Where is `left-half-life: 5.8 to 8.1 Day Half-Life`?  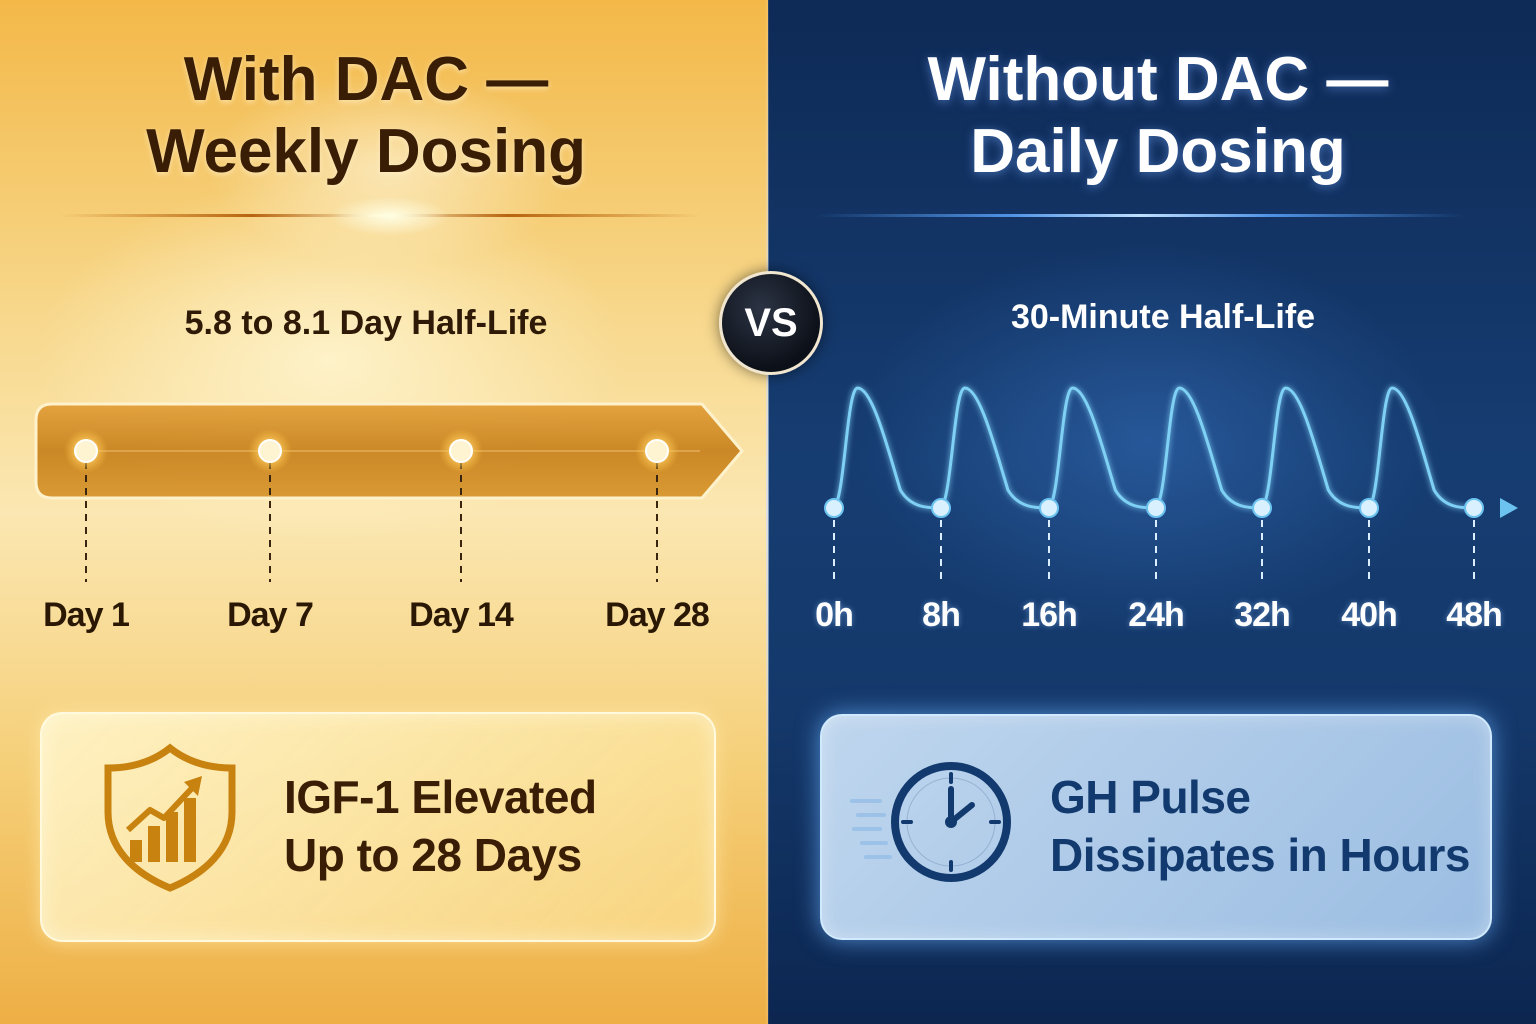
left-half-life: 5.8 to 8.1 Day Half-Life is located at coordinates (366, 323).